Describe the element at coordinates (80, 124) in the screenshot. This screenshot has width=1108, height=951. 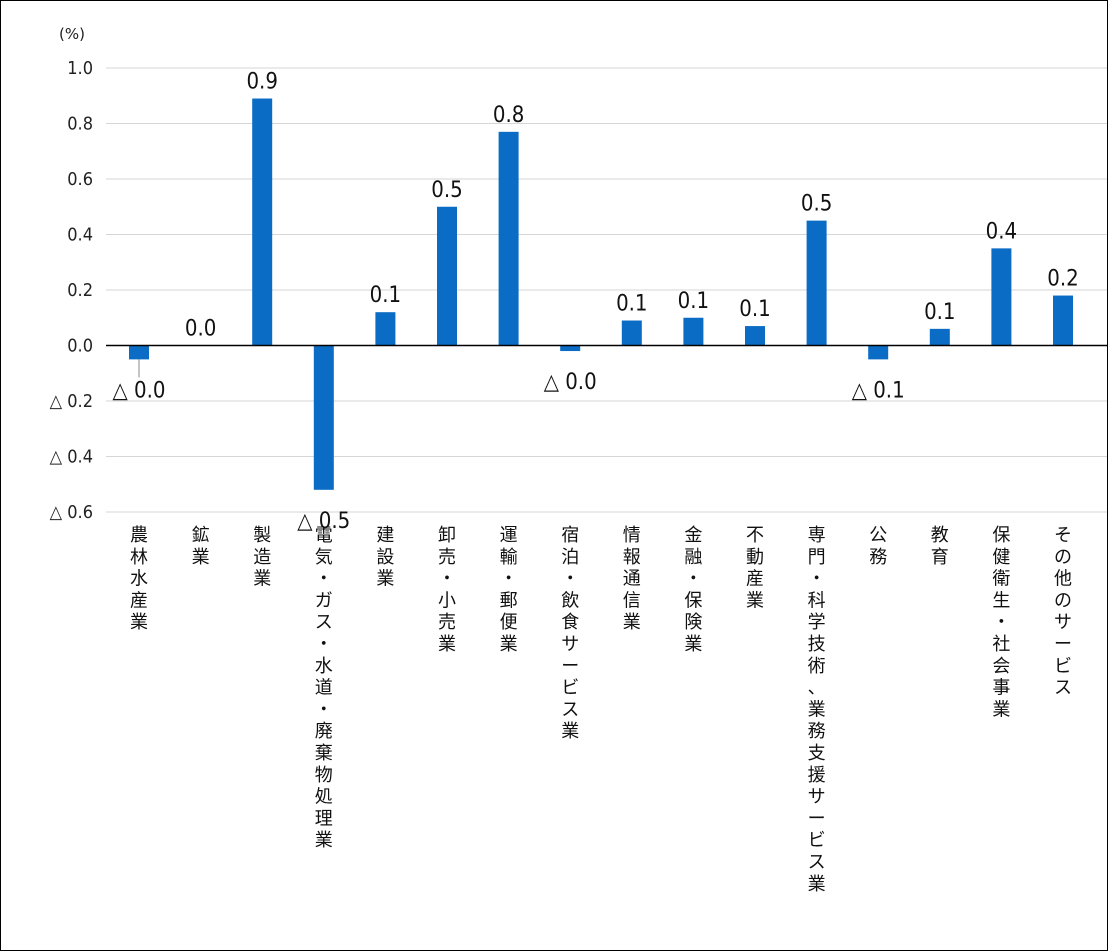
I see `y-tick-label: 0.8` at that location.